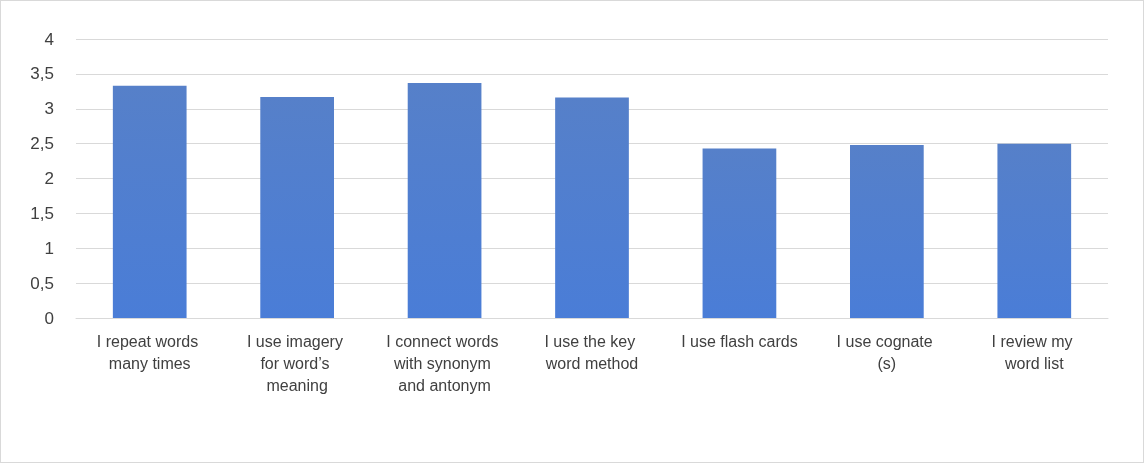 This screenshot has height=463, width=1144. I want to click on y-tick-label: 0, so click(49, 318).